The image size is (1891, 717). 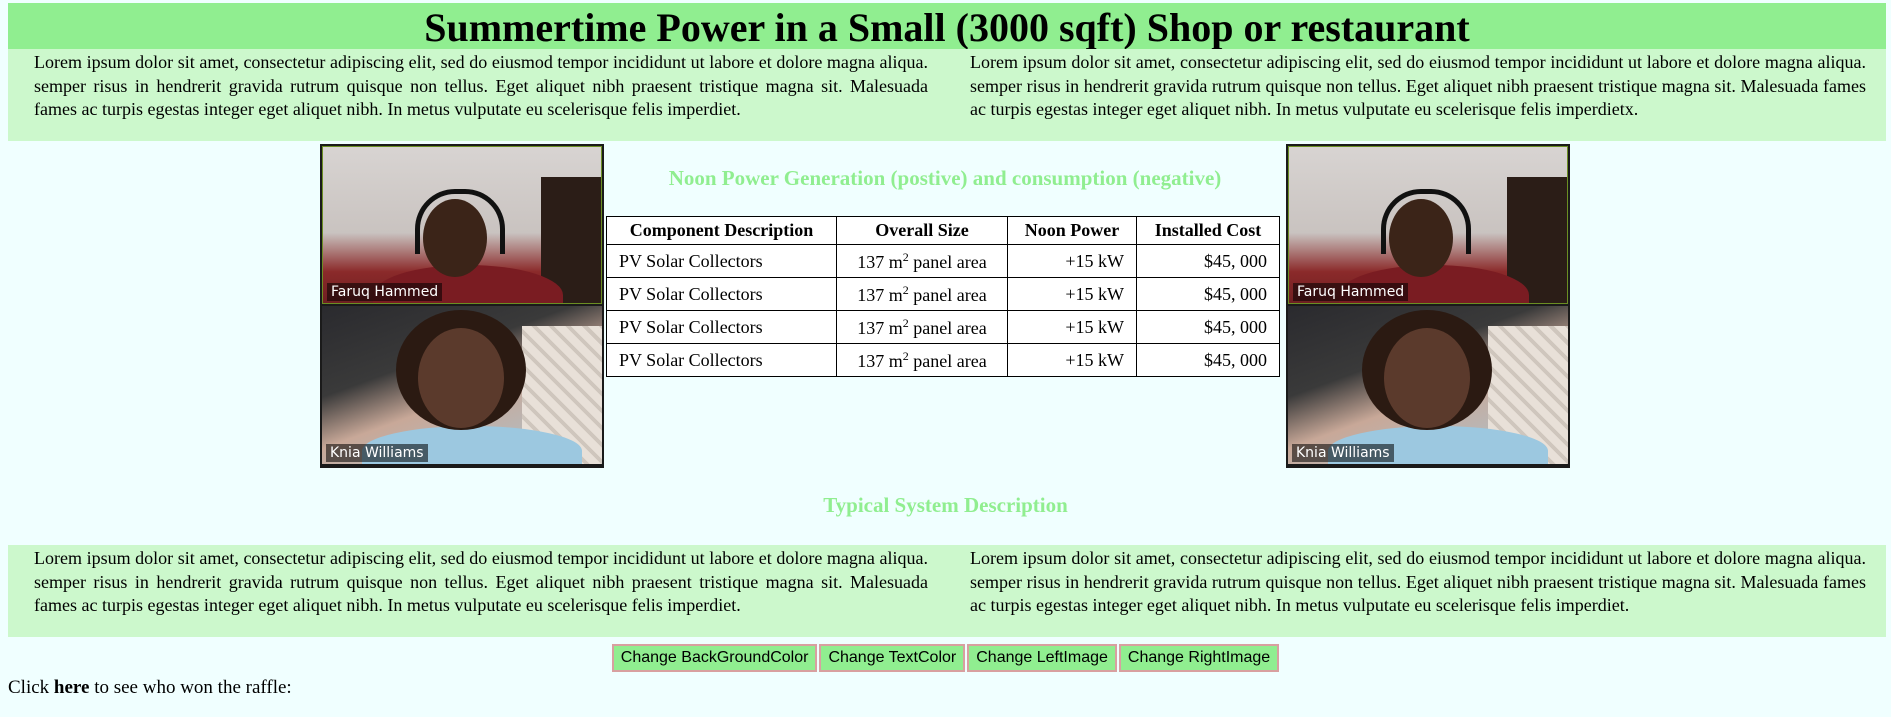 What do you see at coordinates (1208, 230) in the screenshot?
I see `header-installed-cost: Installed Cost` at bounding box center [1208, 230].